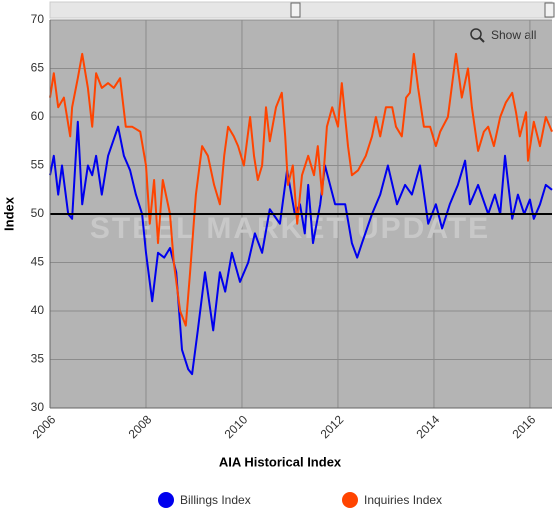 This screenshot has height=510, width=560. What do you see at coordinates (38, 407) in the screenshot?
I see `y-tick-label: 30` at bounding box center [38, 407].